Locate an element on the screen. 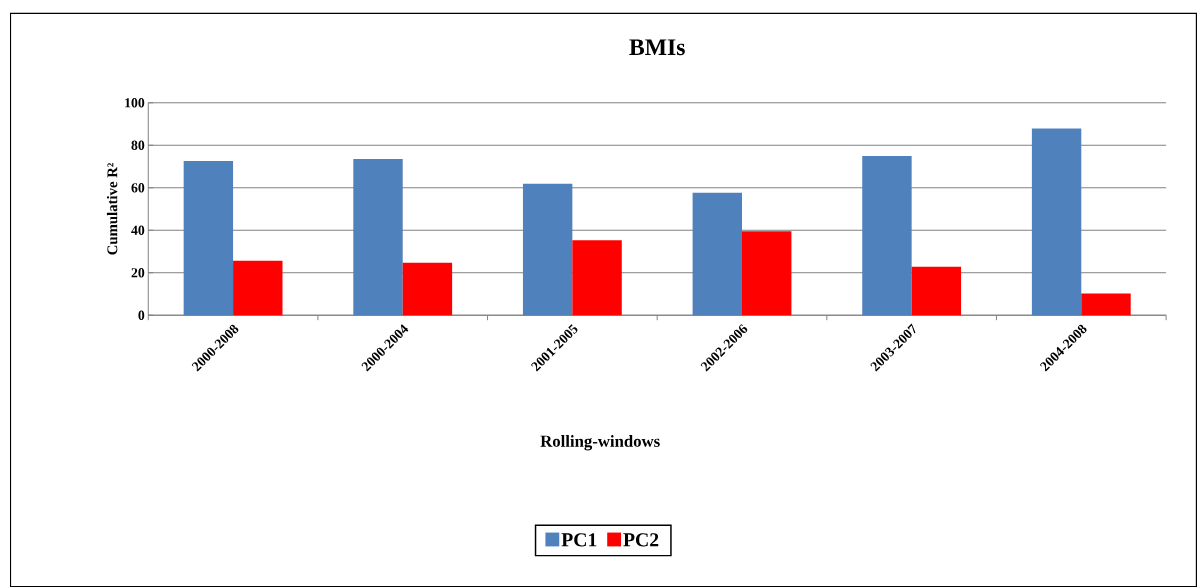  x-axis-title: Rolling-windows is located at coordinates (600, 442).